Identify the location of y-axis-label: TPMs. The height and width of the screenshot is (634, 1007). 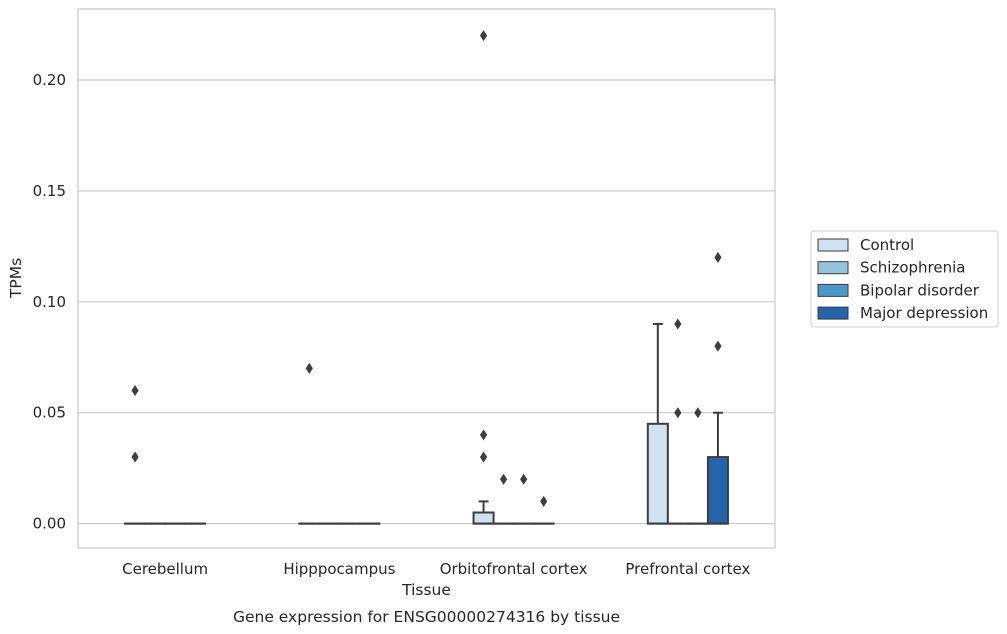
(16, 278).